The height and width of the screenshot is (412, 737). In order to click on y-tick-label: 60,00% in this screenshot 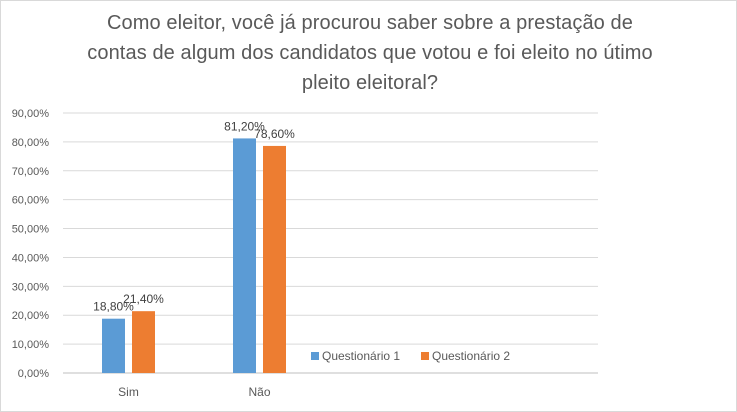, I will do `click(31, 201)`.